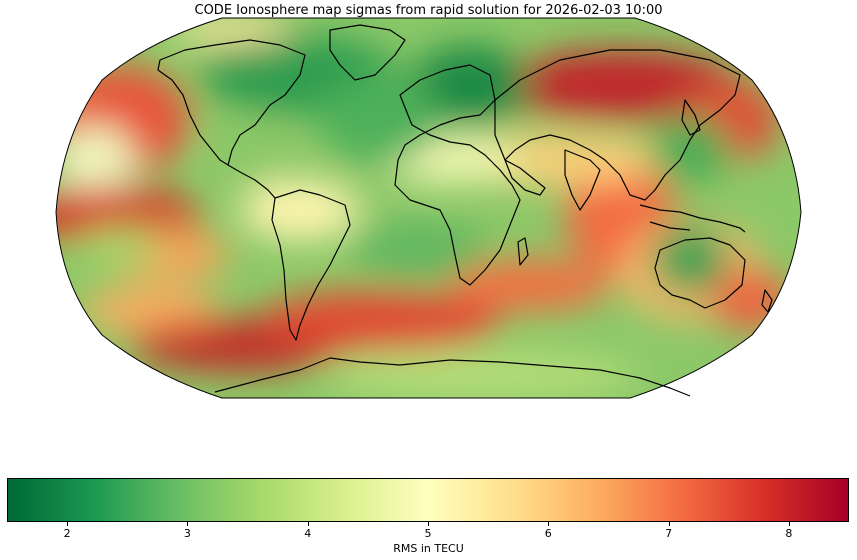 The width and height of the screenshot is (857, 560). Describe the element at coordinates (187, 533) in the screenshot. I see `colorbar-tick-label: 3` at that location.